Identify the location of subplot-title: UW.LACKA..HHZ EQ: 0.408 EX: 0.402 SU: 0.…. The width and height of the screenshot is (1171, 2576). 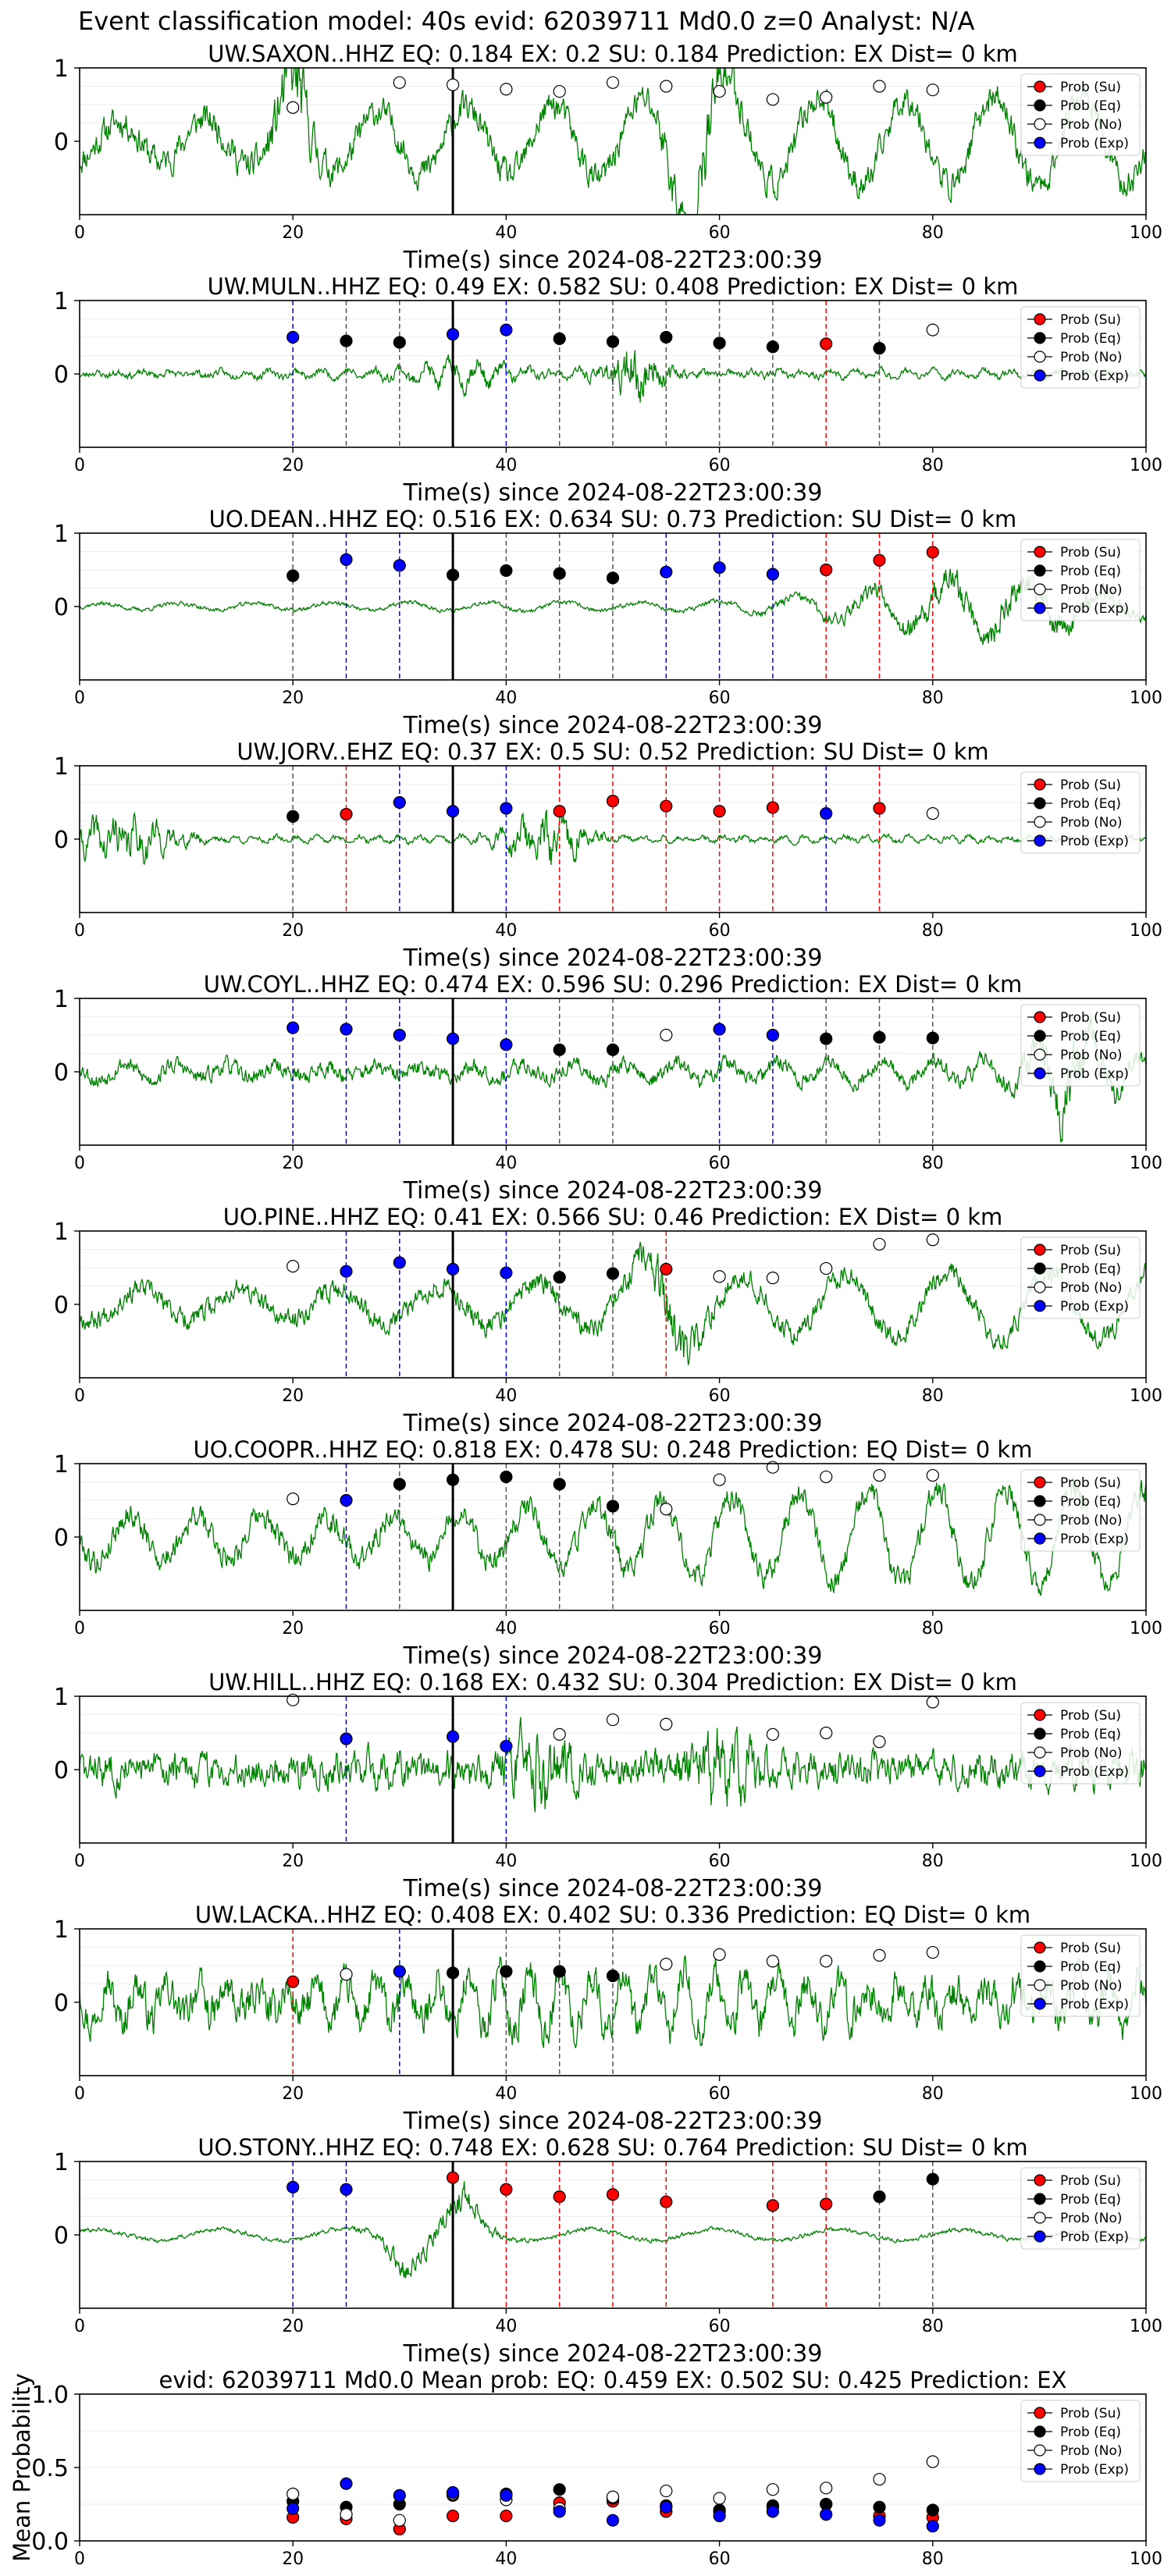
(612, 1915).